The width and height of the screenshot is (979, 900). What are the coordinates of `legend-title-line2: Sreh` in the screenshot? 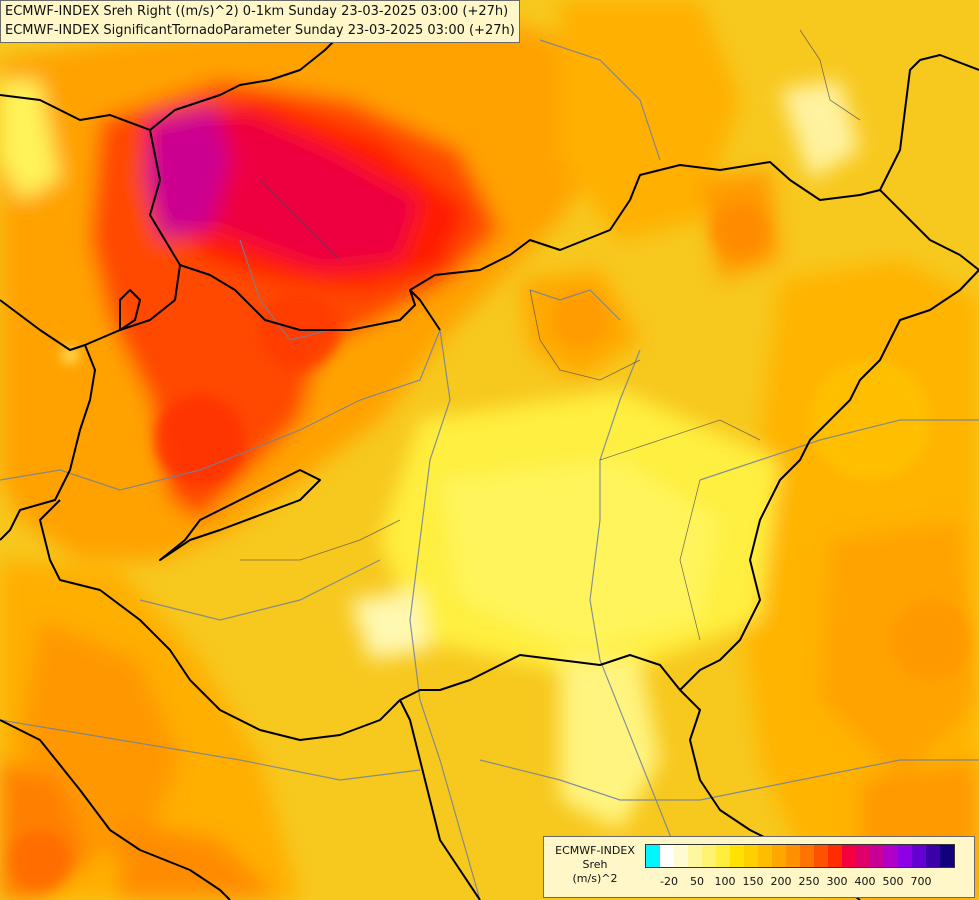 It's located at (595, 864).